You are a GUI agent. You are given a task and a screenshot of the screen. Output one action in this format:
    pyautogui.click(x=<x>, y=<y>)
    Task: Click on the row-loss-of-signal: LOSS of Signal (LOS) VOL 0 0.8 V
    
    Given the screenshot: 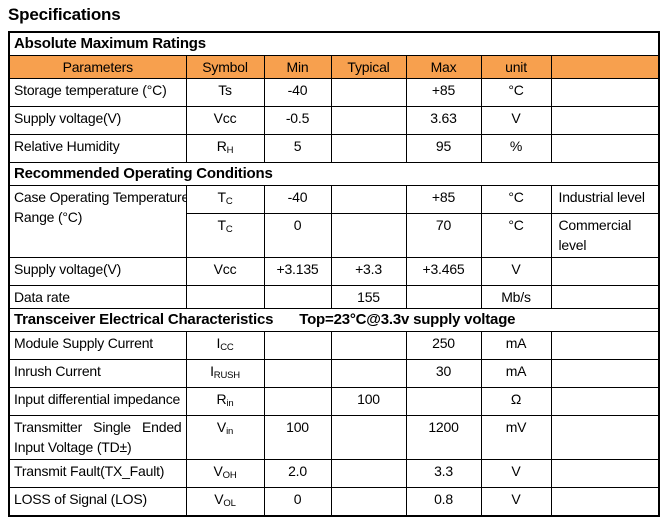 What is the action you would take?
    pyautogui.click(x=334, y=502)
    